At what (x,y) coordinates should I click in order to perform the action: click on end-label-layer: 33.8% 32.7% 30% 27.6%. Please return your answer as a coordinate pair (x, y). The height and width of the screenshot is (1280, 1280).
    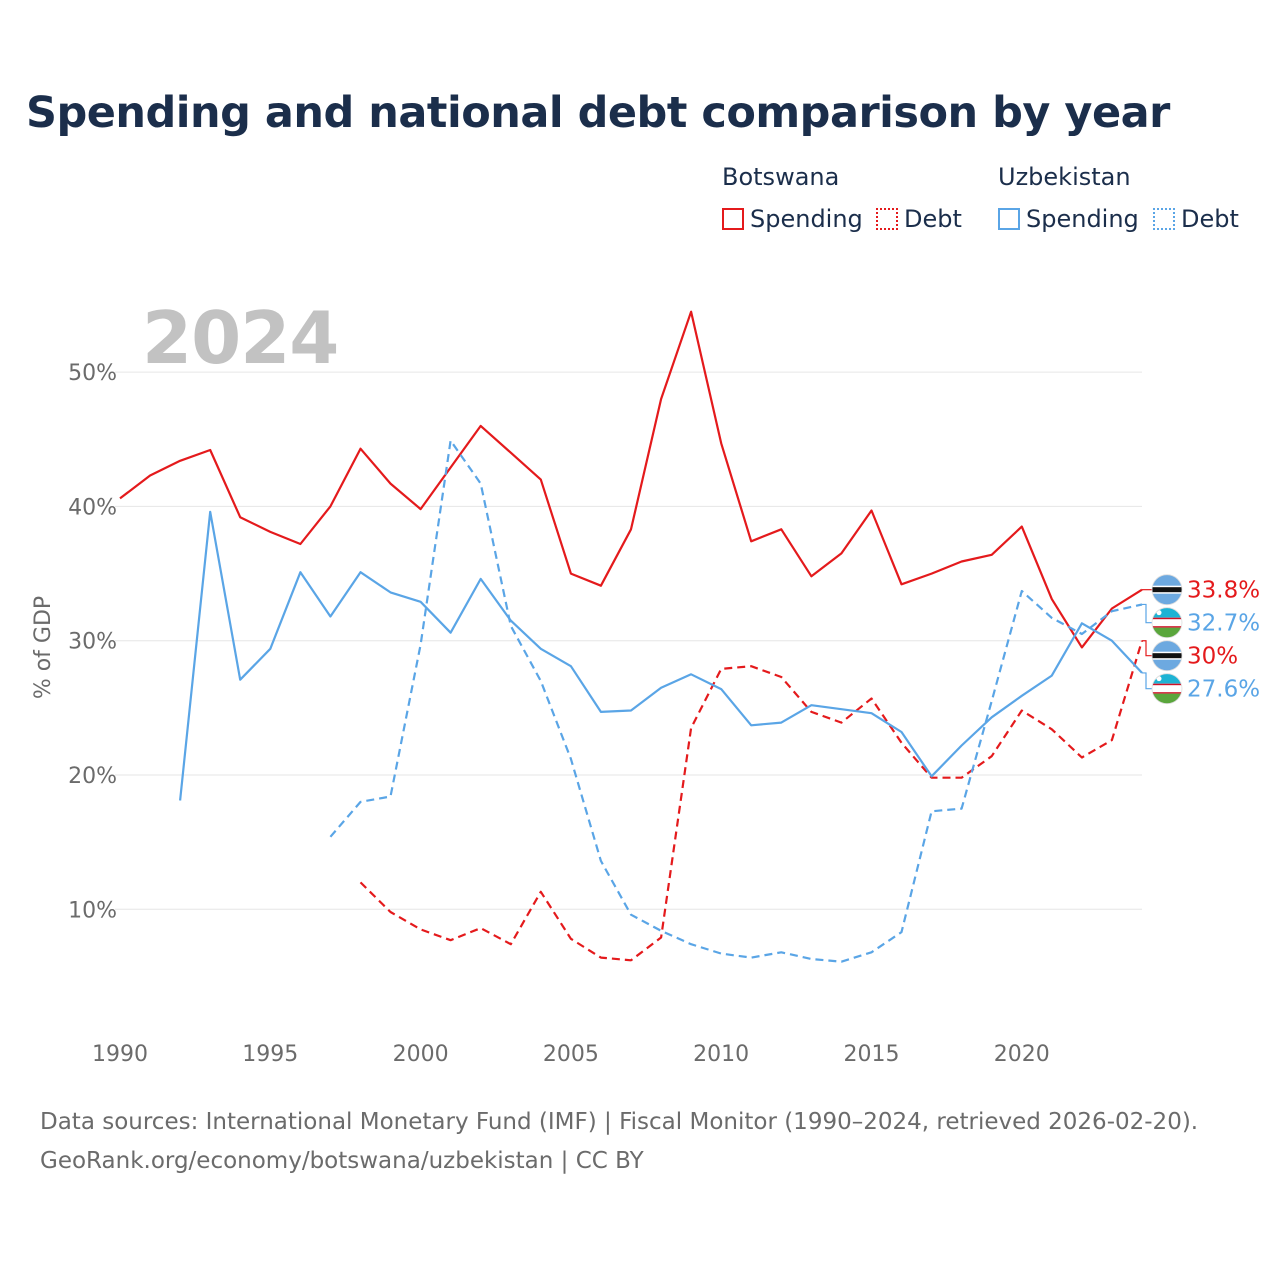
    Looking at the image, I should click on (1201, 639).